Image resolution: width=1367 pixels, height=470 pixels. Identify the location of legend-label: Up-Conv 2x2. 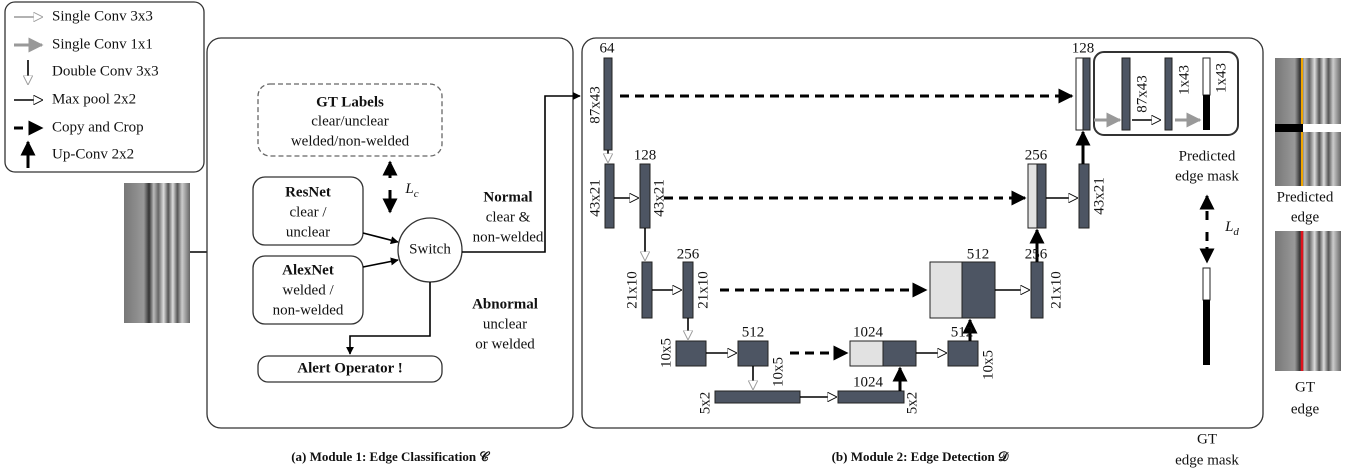
(93, 154).